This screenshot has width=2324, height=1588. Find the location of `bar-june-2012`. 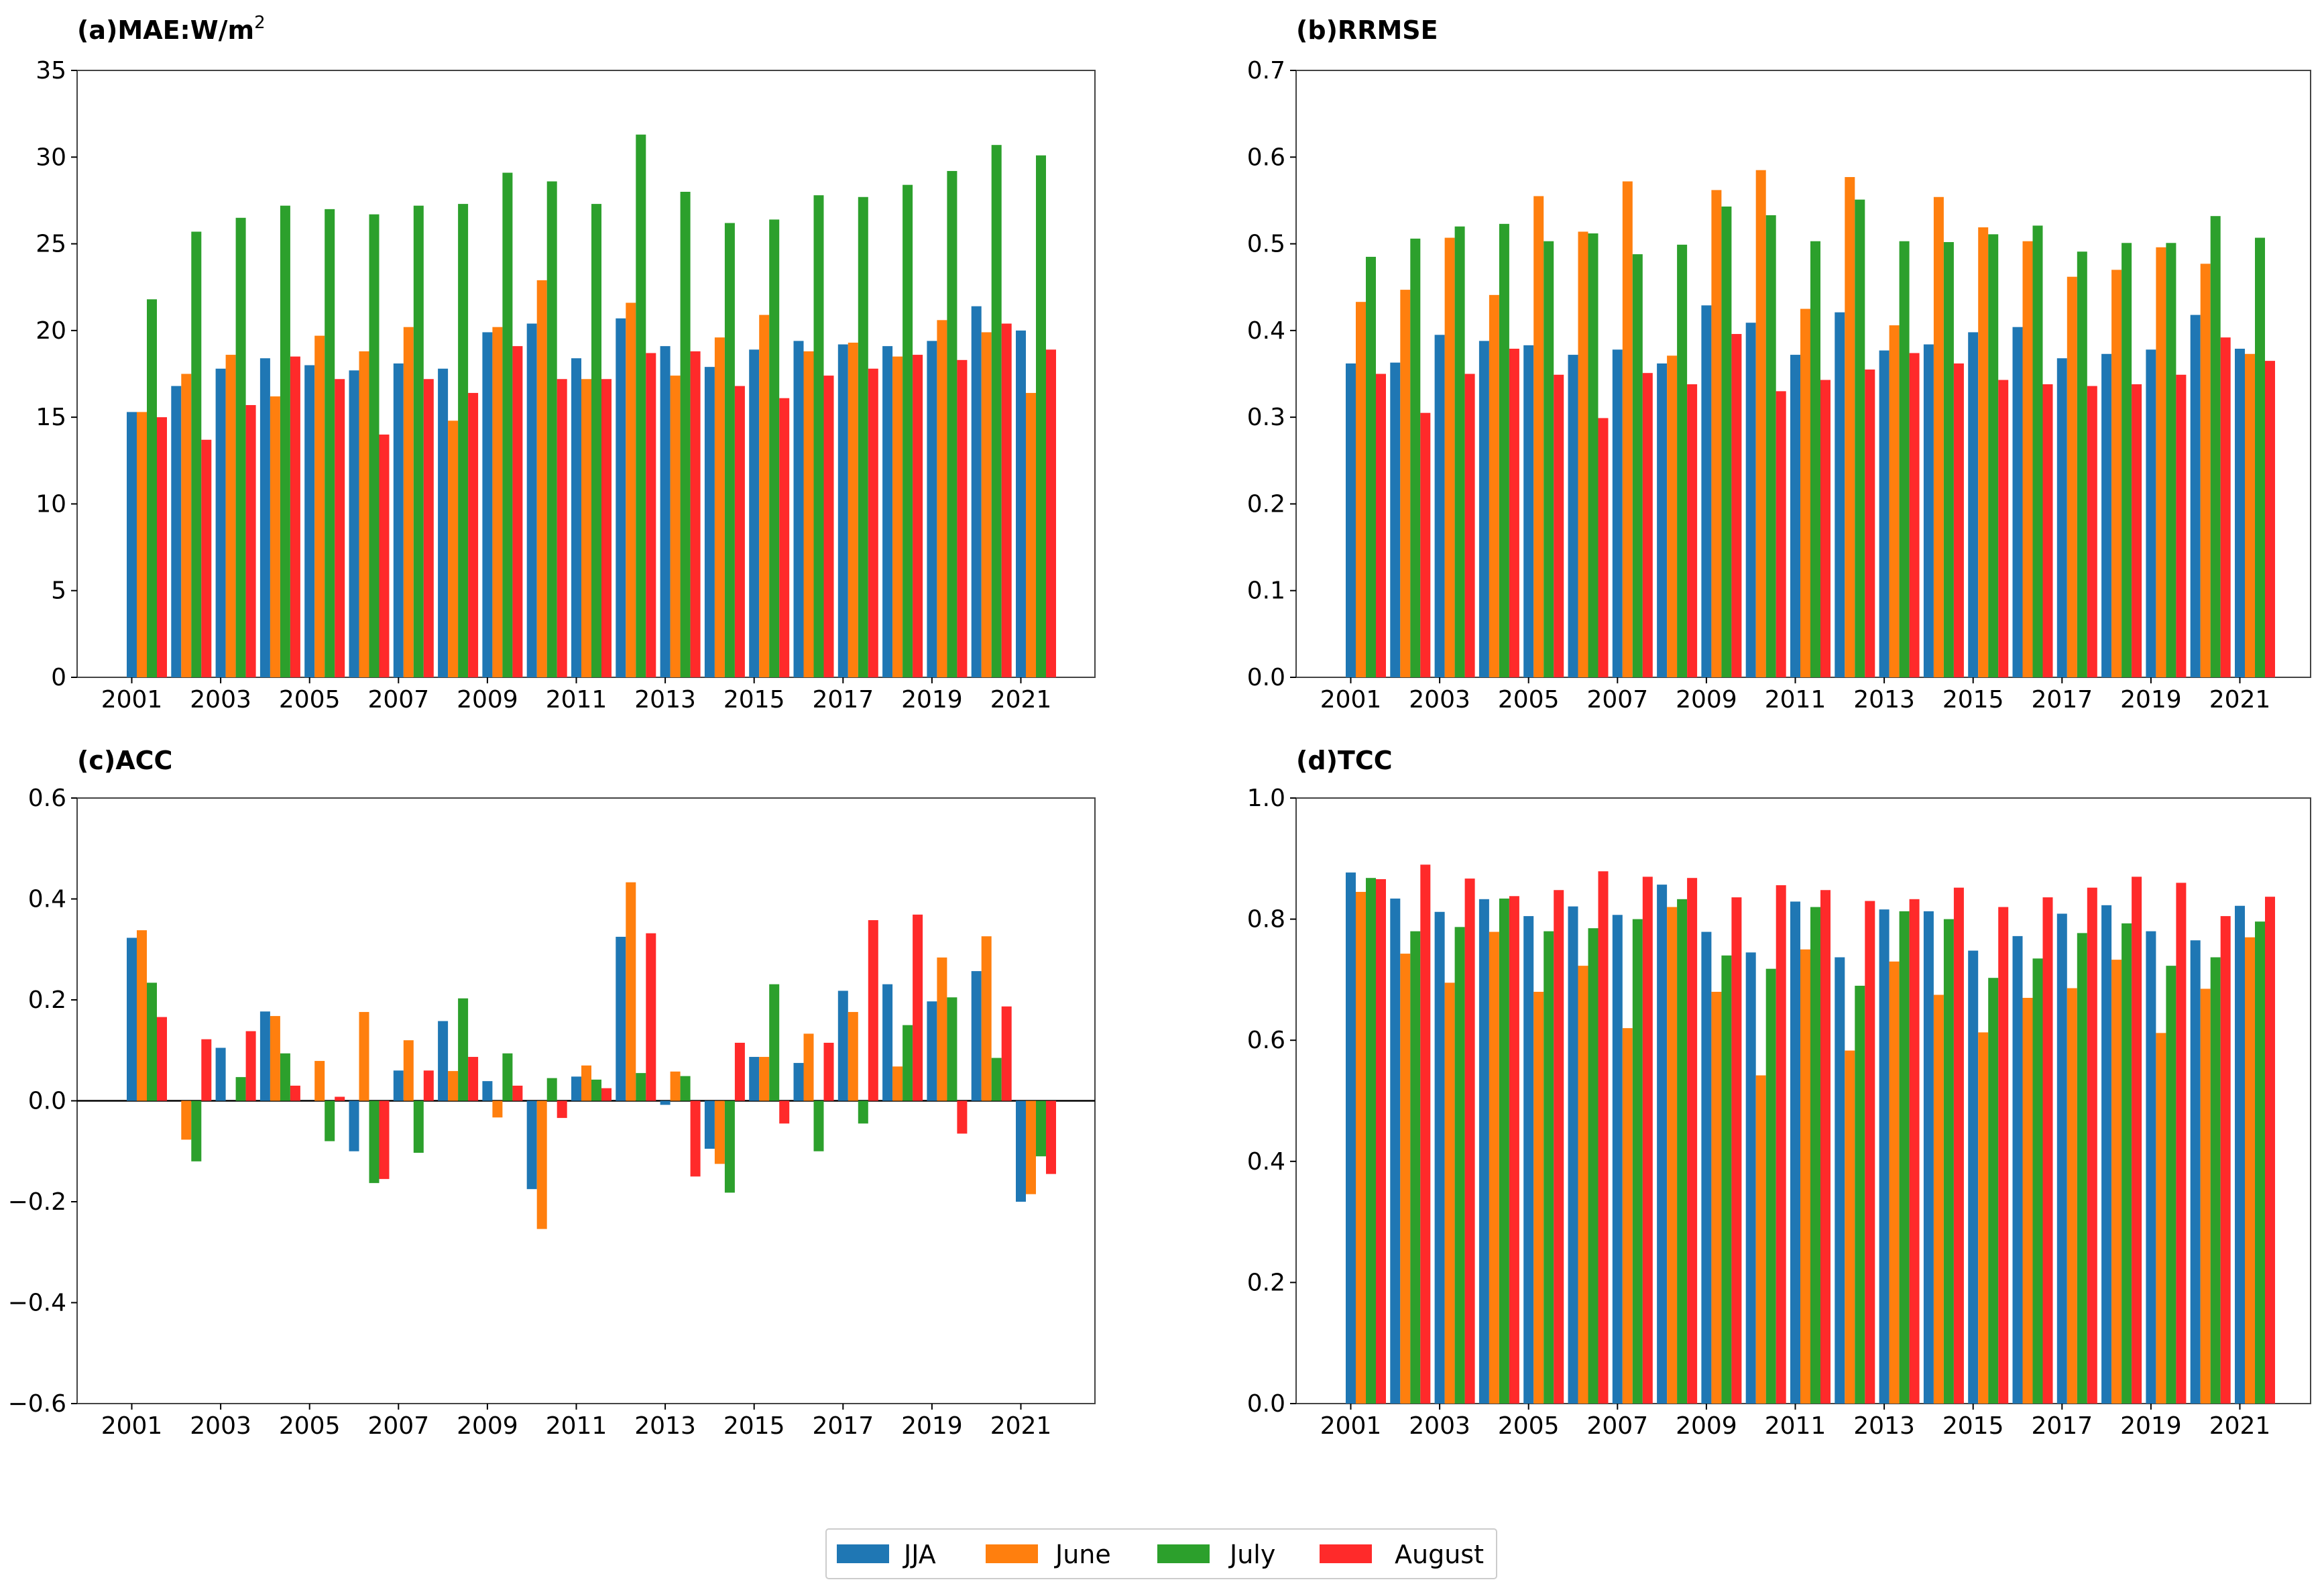

bar-june-2012 is located at coordinates (631, 489).